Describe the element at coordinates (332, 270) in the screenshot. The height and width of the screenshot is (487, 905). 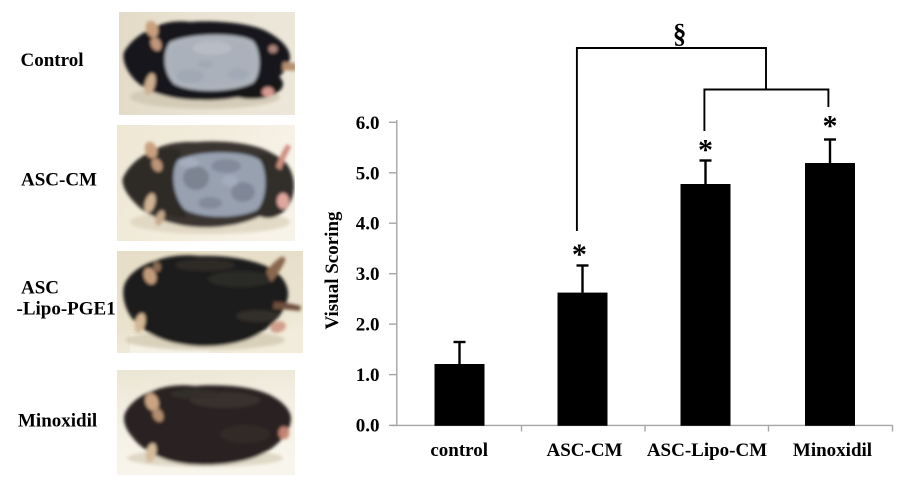
I see `svg-text: Visual Scoring` at that location.